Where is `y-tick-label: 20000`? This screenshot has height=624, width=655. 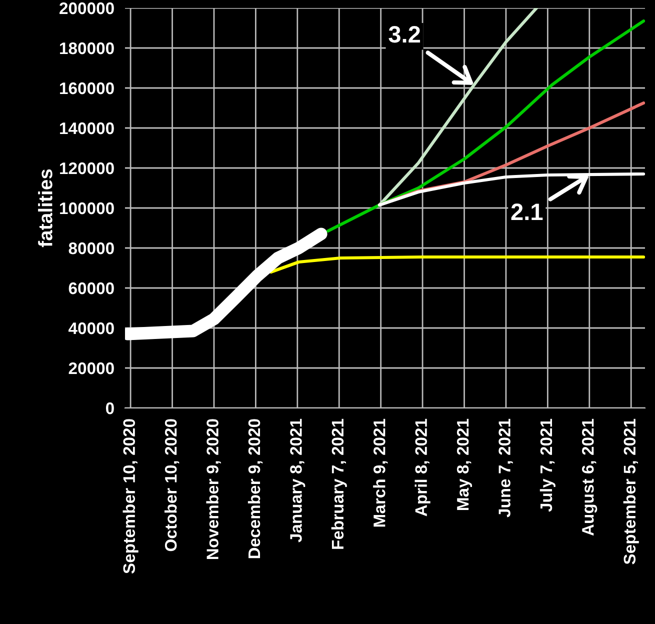 y-tick-label: 20000 is located at coordinates (91, 368).